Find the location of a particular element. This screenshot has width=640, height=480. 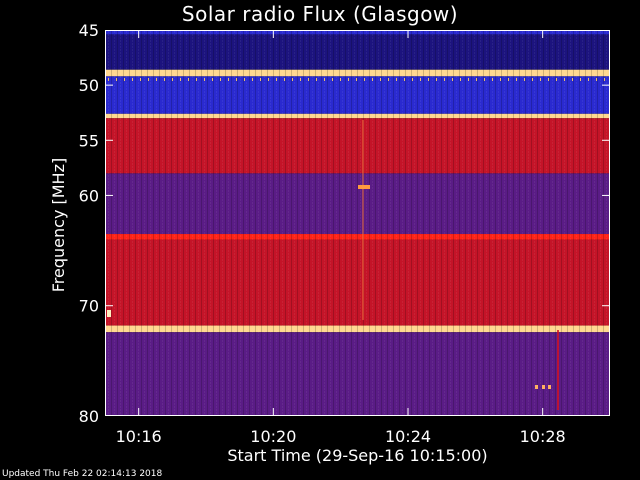

chart-title: Solar radio Flux (Glasgow) is located at coordinates (320, 14).